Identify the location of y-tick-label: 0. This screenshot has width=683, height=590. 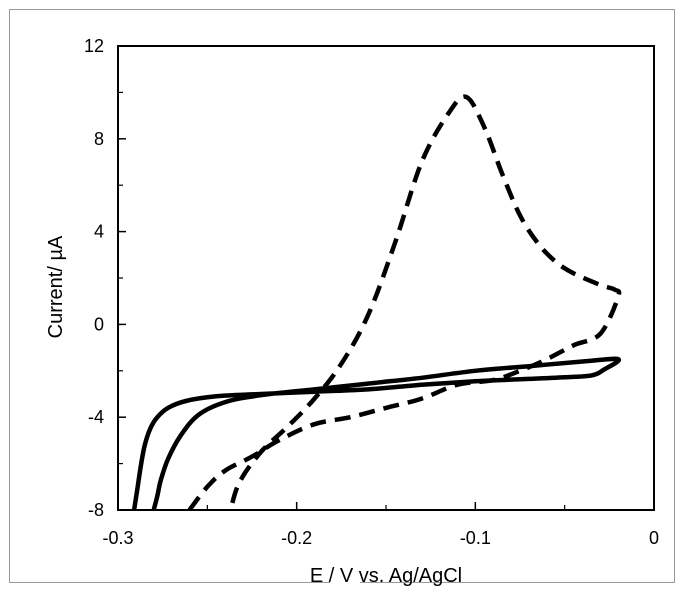
(99, 324).